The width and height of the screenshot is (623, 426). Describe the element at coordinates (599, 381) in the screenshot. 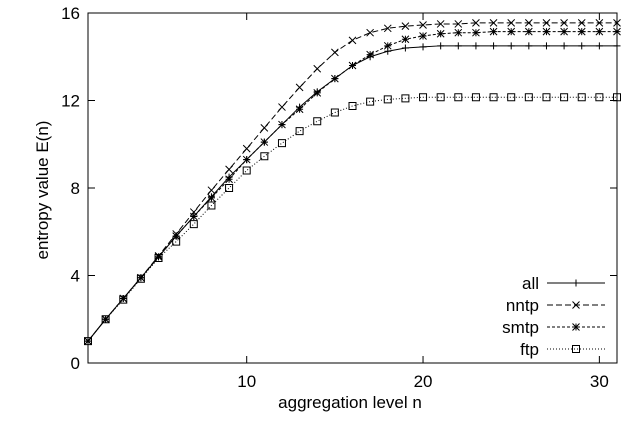

I see `x-tick-label: 30` at that location.